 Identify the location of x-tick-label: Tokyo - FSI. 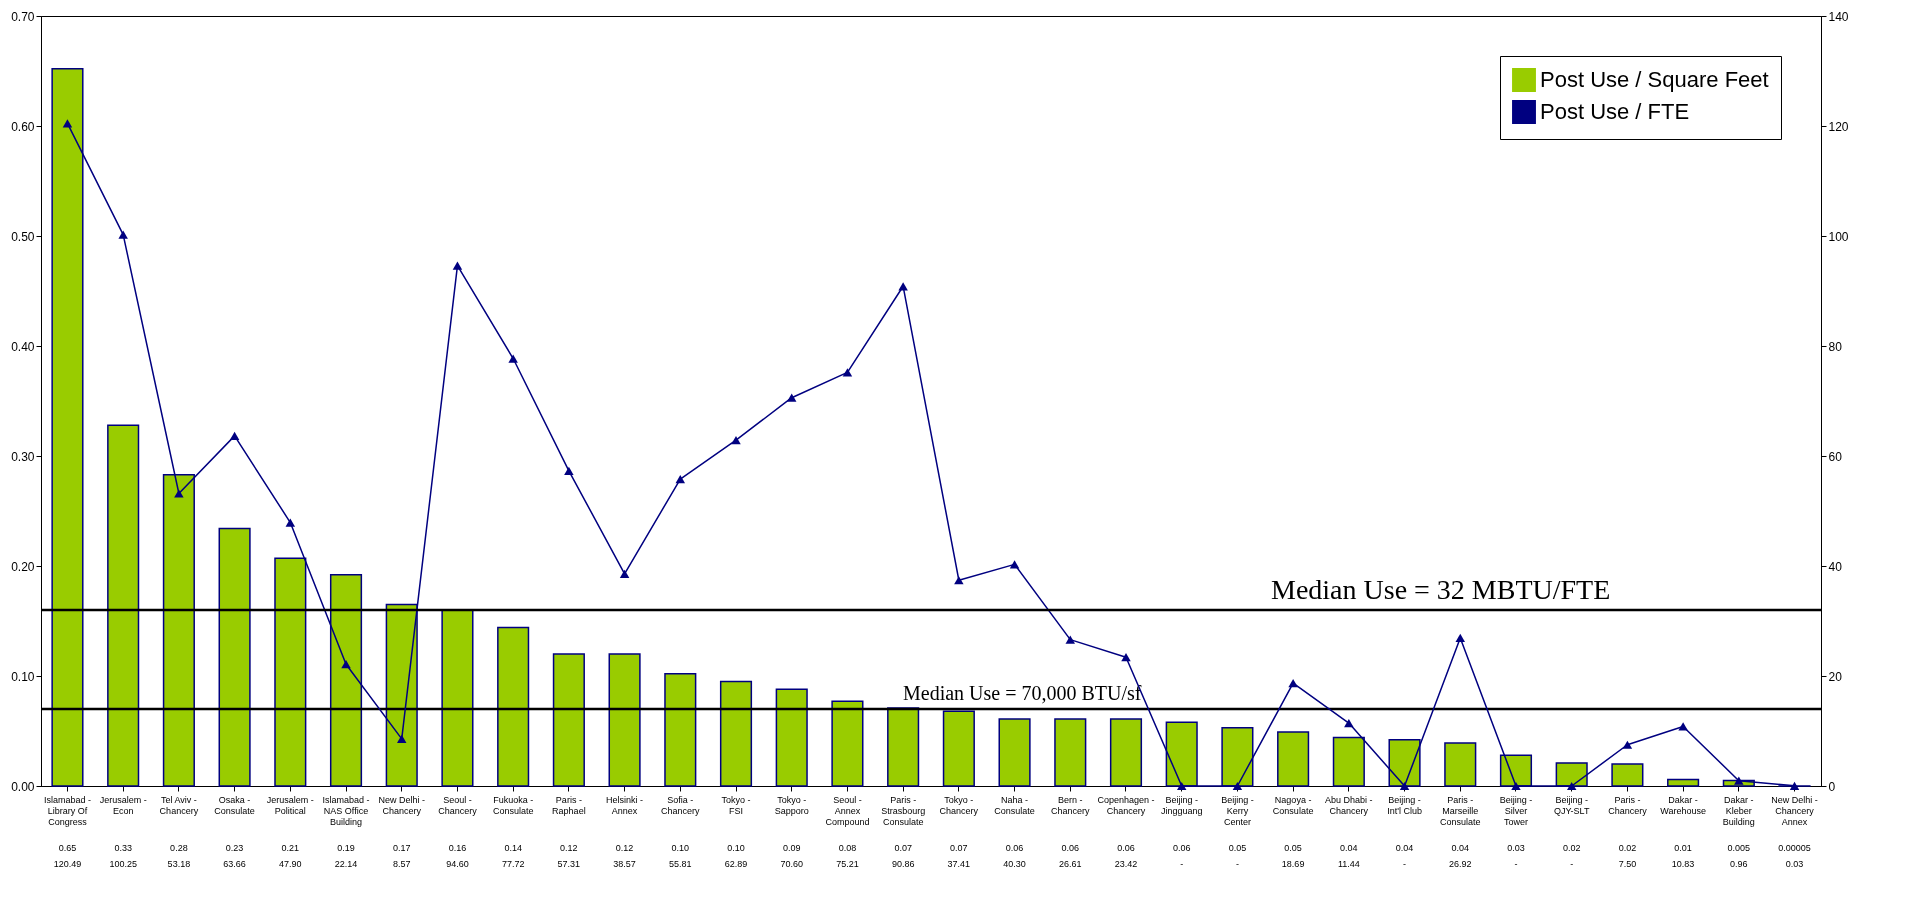
(736, 805).